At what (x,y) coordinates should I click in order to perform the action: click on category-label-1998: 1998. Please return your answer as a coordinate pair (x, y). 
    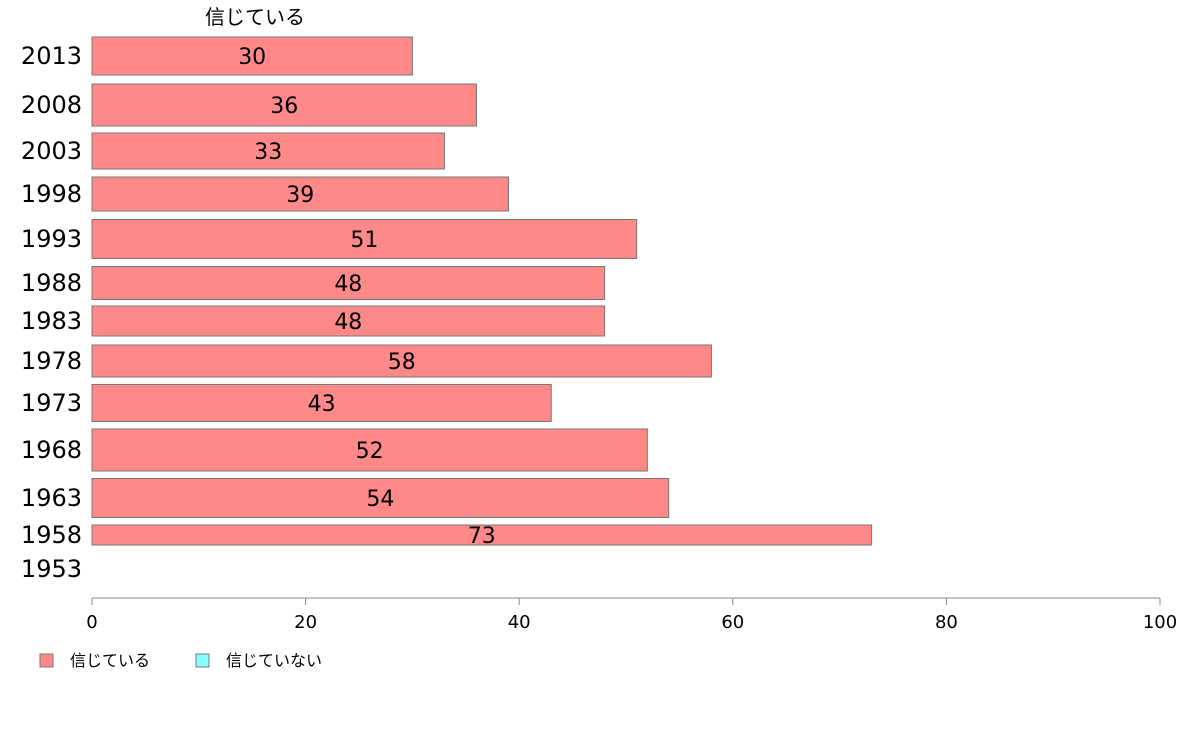
    Looking at the image, I should click on (51, 194).